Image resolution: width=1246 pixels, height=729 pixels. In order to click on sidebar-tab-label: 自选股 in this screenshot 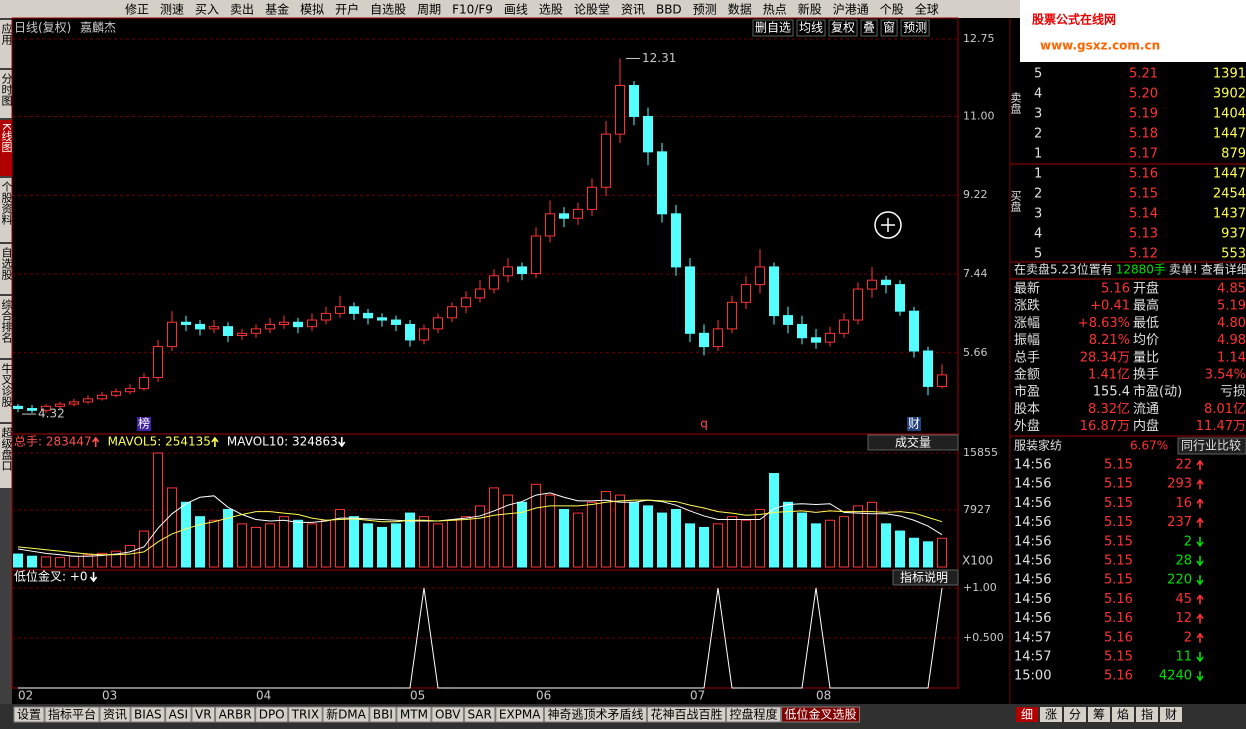, I will do `click(6, 264)`.